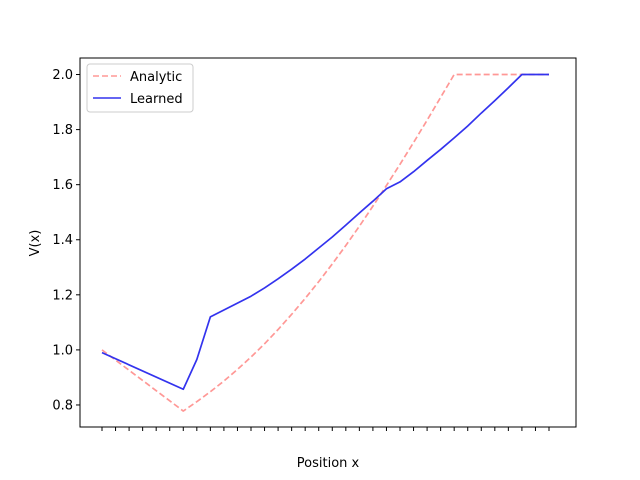 The image size is (640, 480). What do you see at coordinates (325, 429) in the screenshot?
I see `x-axis` at bounding box center [325, 429].